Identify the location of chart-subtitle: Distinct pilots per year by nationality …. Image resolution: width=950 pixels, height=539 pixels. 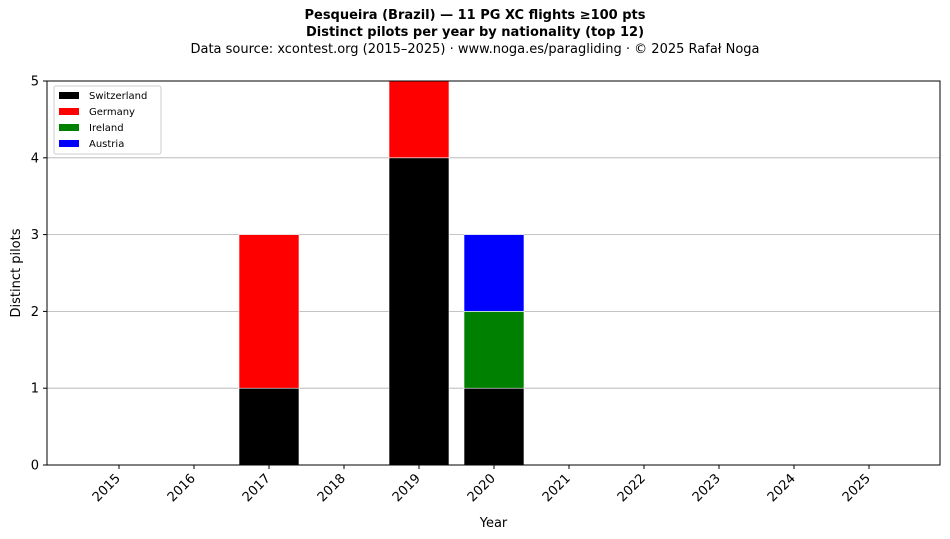
(475, 32).